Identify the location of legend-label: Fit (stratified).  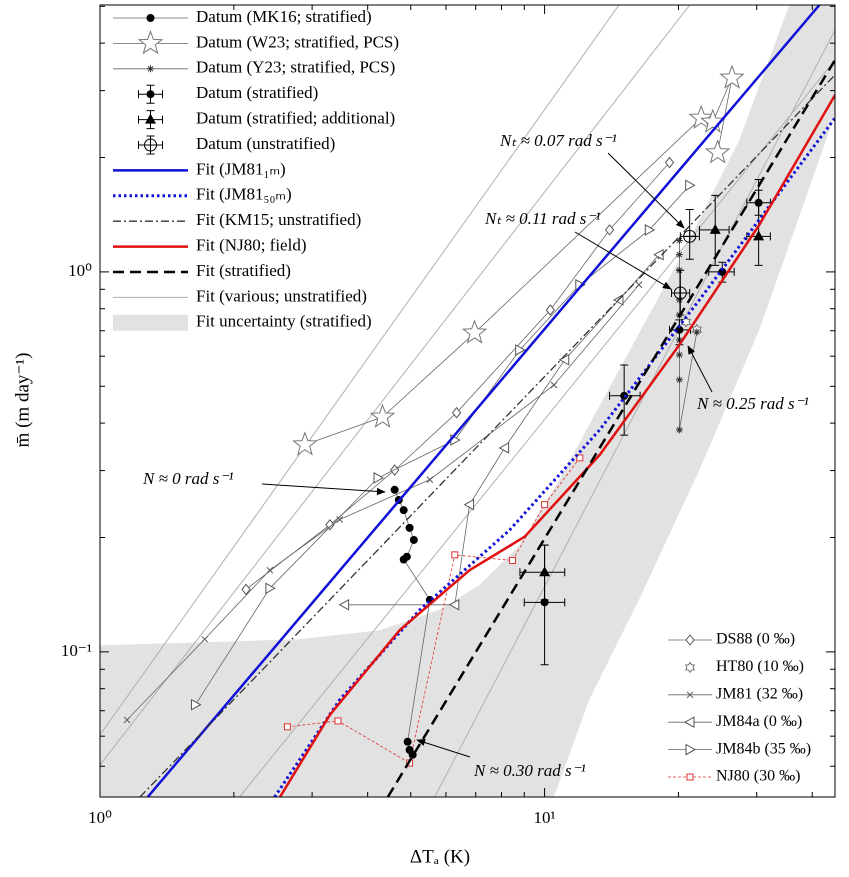
(243, 270).